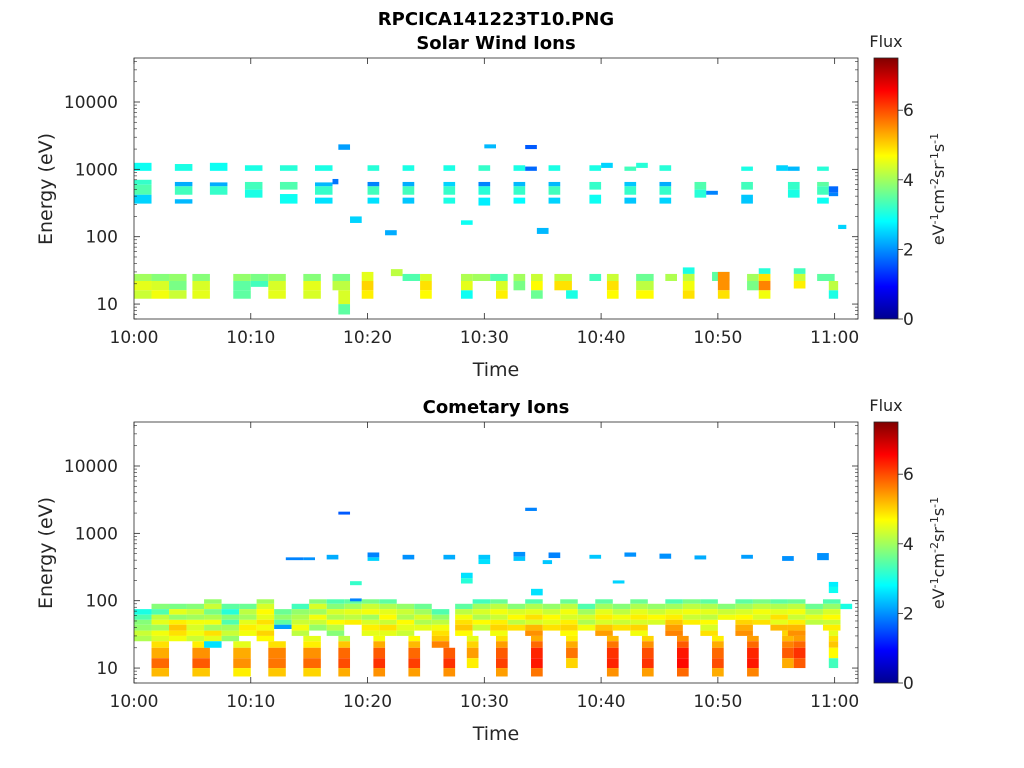 This screenshot has width=1024, height=768. I want to click on x-tick-label: 10:20, so click(367, 702).